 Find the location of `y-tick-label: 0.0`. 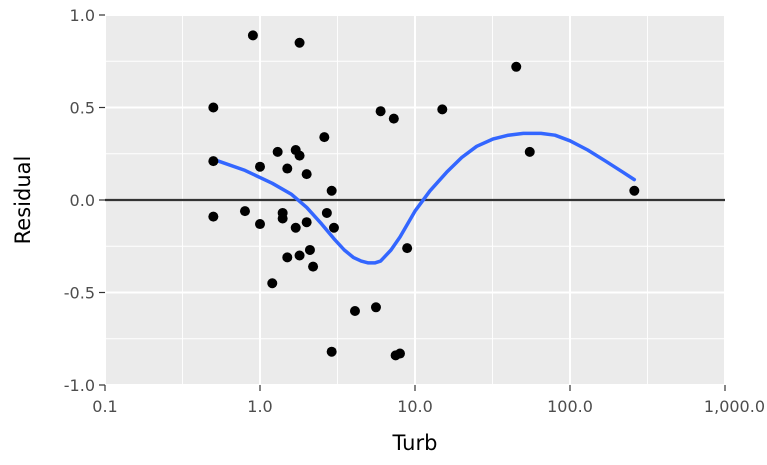

y-tick-label: 0.0 is located at coordinates (82, 200).